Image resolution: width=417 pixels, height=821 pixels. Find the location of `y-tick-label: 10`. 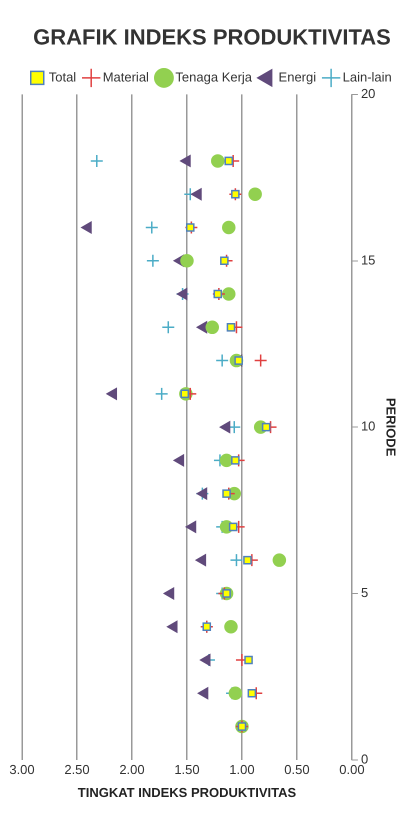

y-tick-label: 10 is located at coordinates (368, 426).